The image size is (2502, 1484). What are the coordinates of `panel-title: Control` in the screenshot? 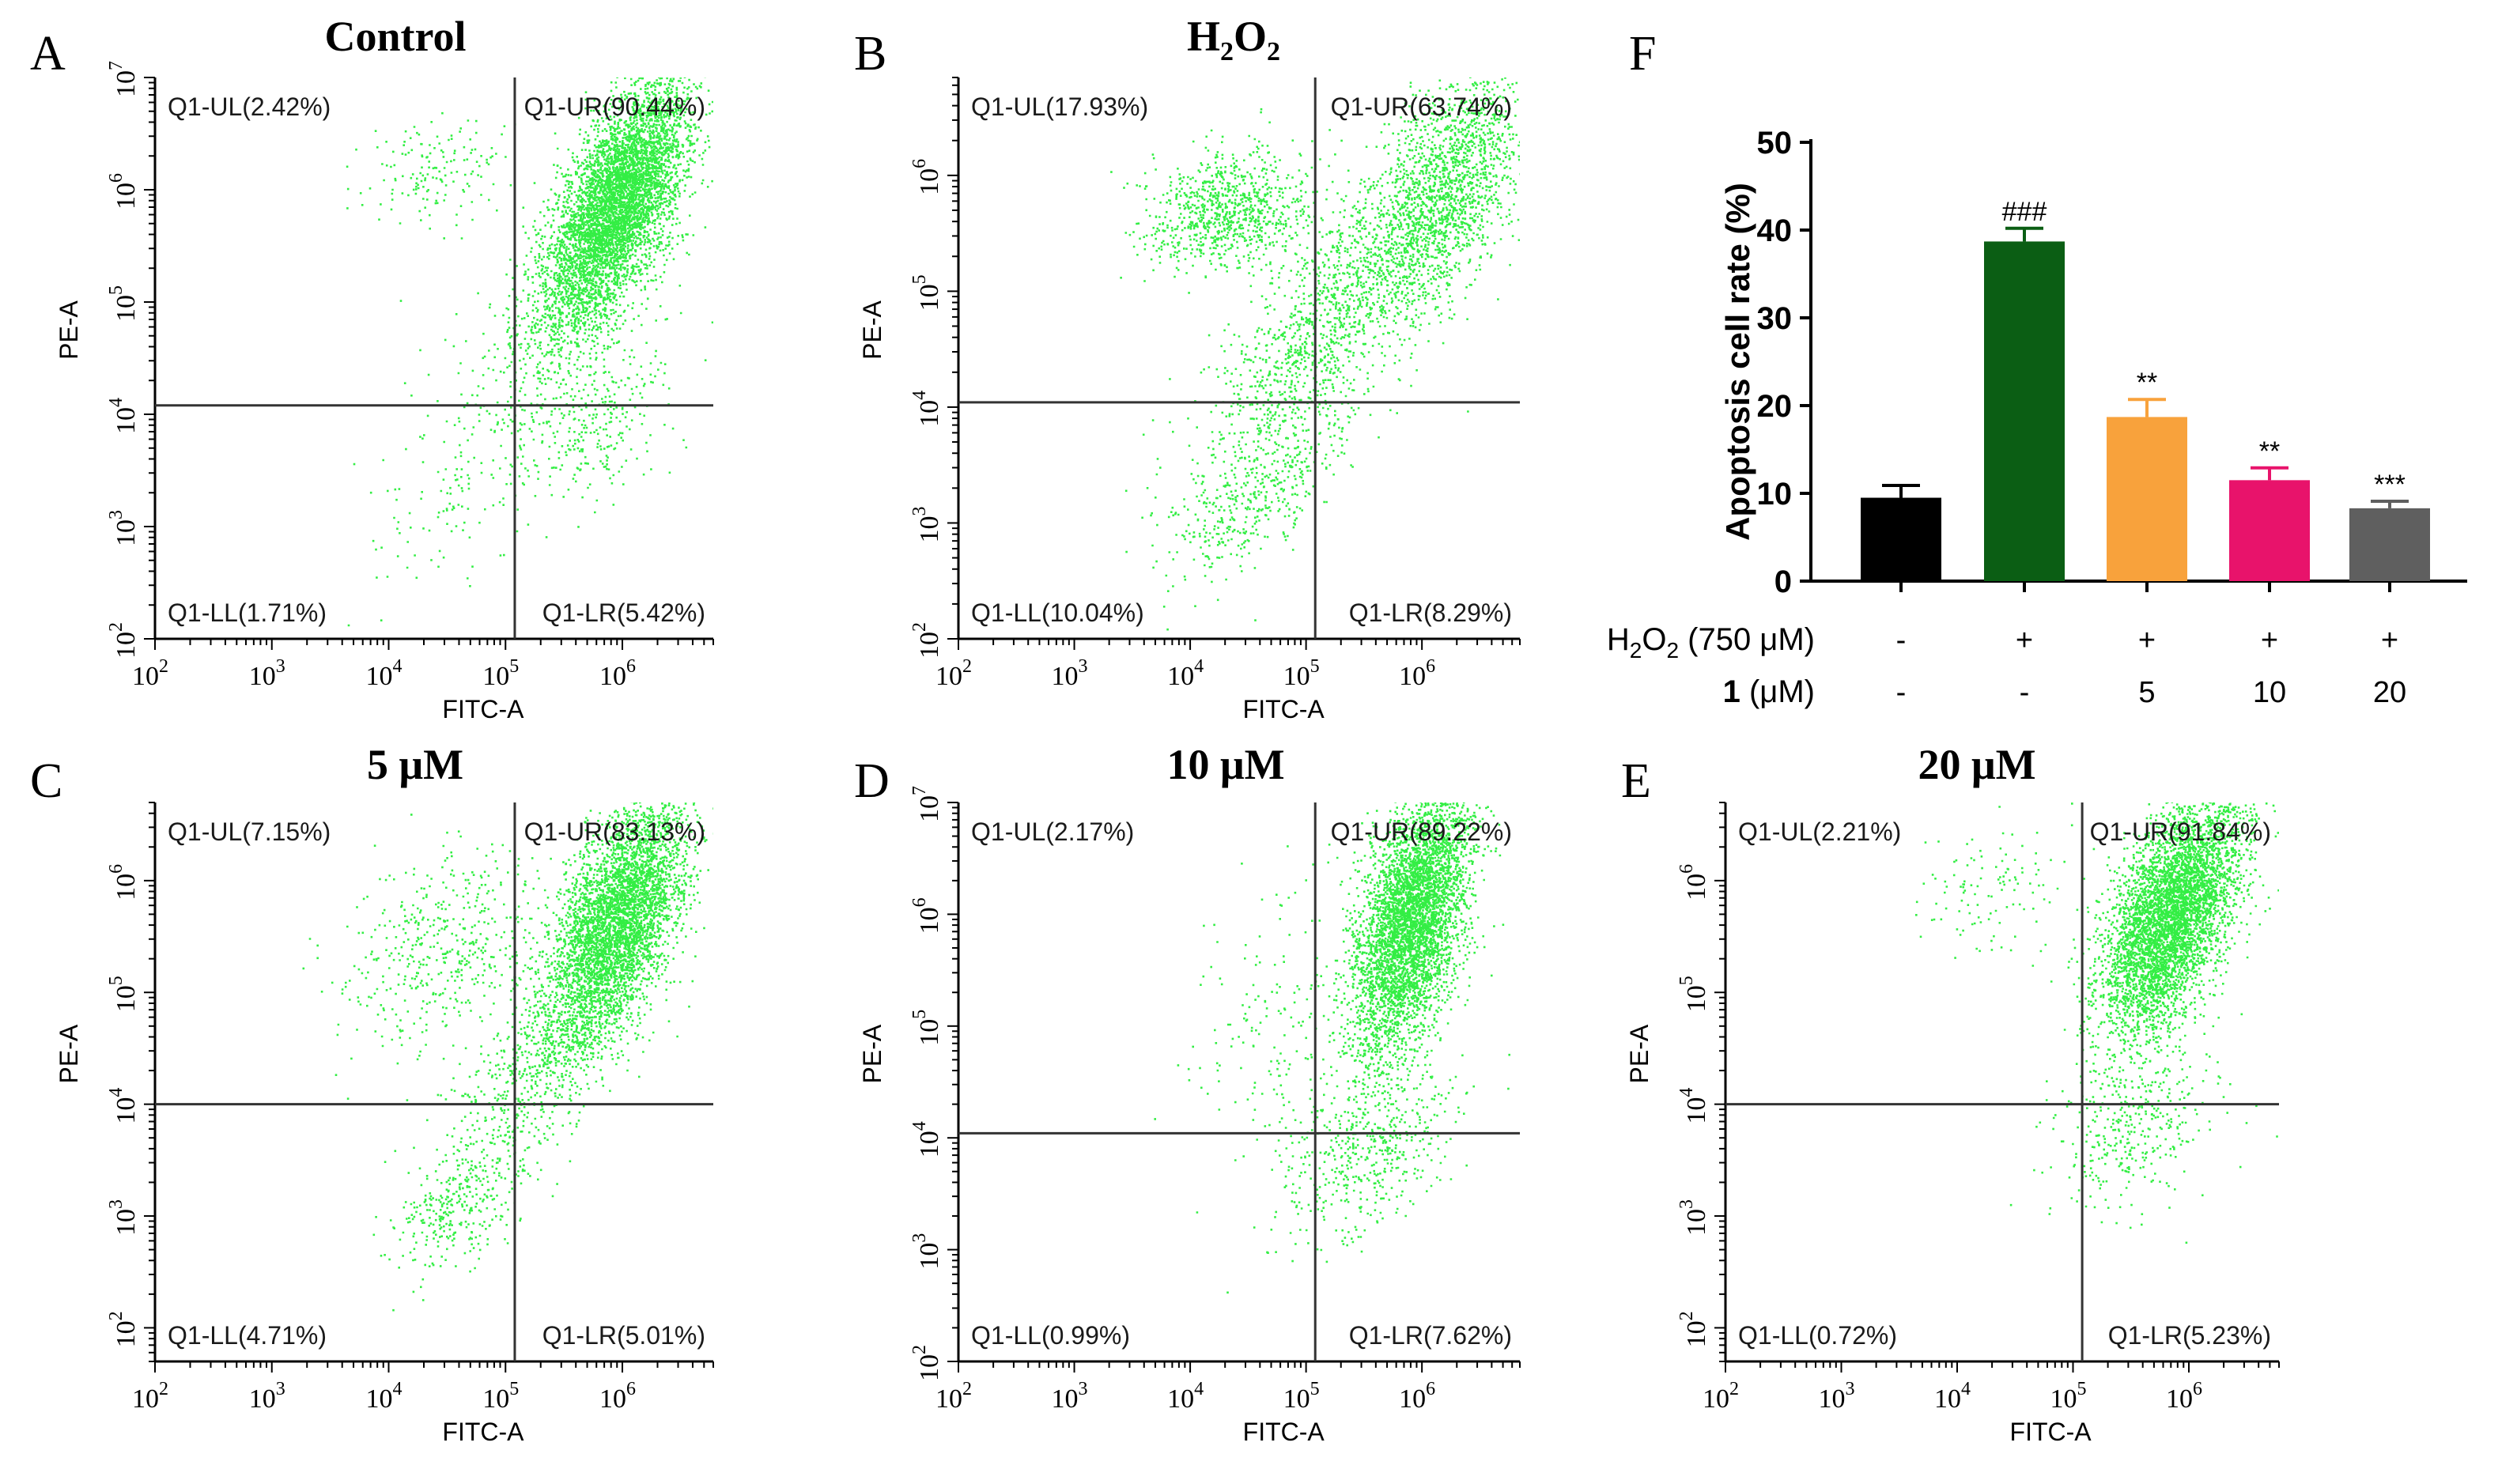 It's located at (395, 36).